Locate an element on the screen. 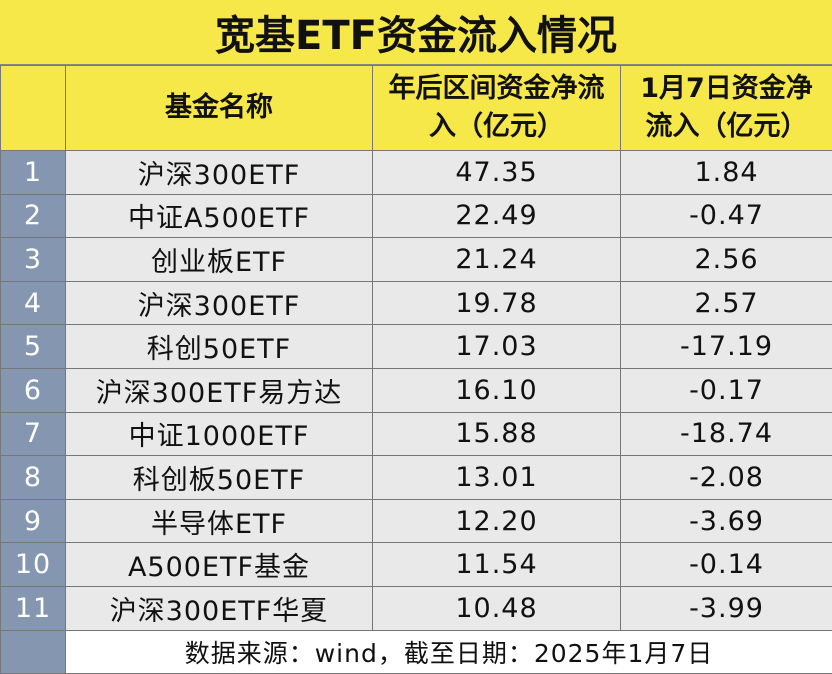  row-index: 3 is located at coordinates (33, 259).